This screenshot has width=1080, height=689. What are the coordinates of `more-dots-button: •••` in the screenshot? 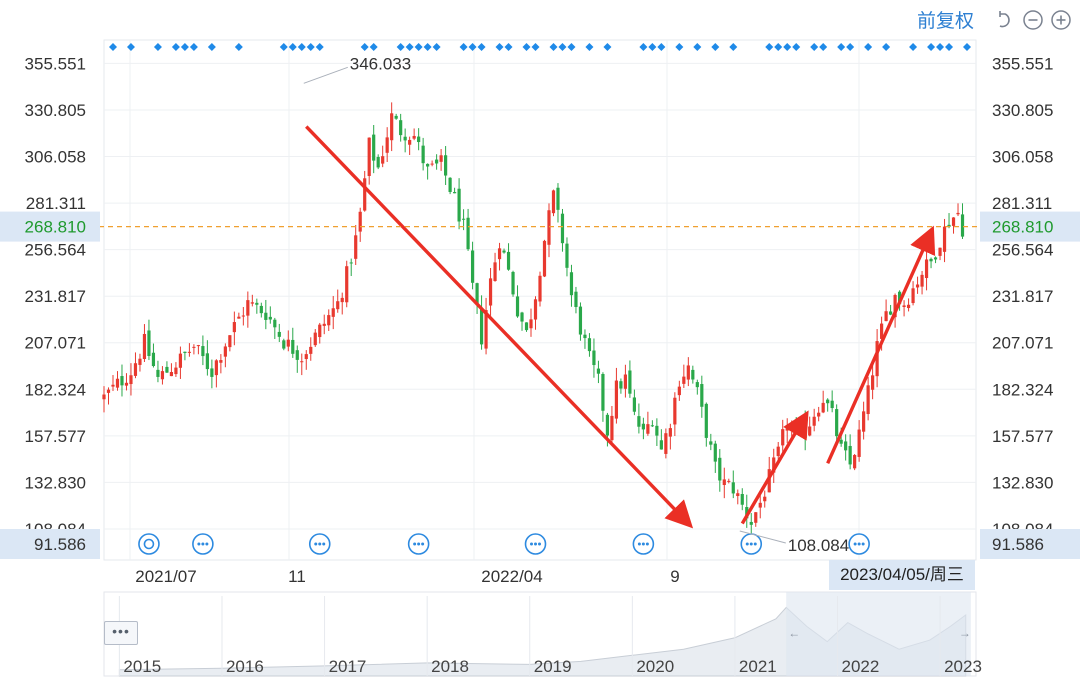 It's located at (121, 633).